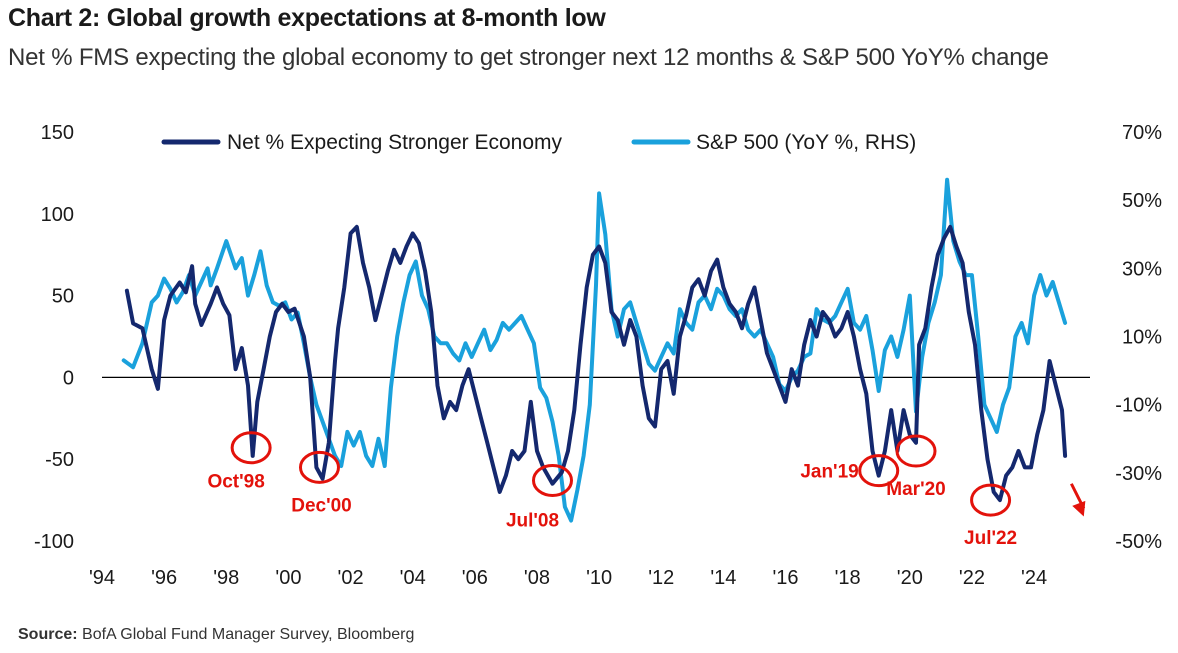  I want to click on y-right-tick-label: -10%, so click(1138, 406).